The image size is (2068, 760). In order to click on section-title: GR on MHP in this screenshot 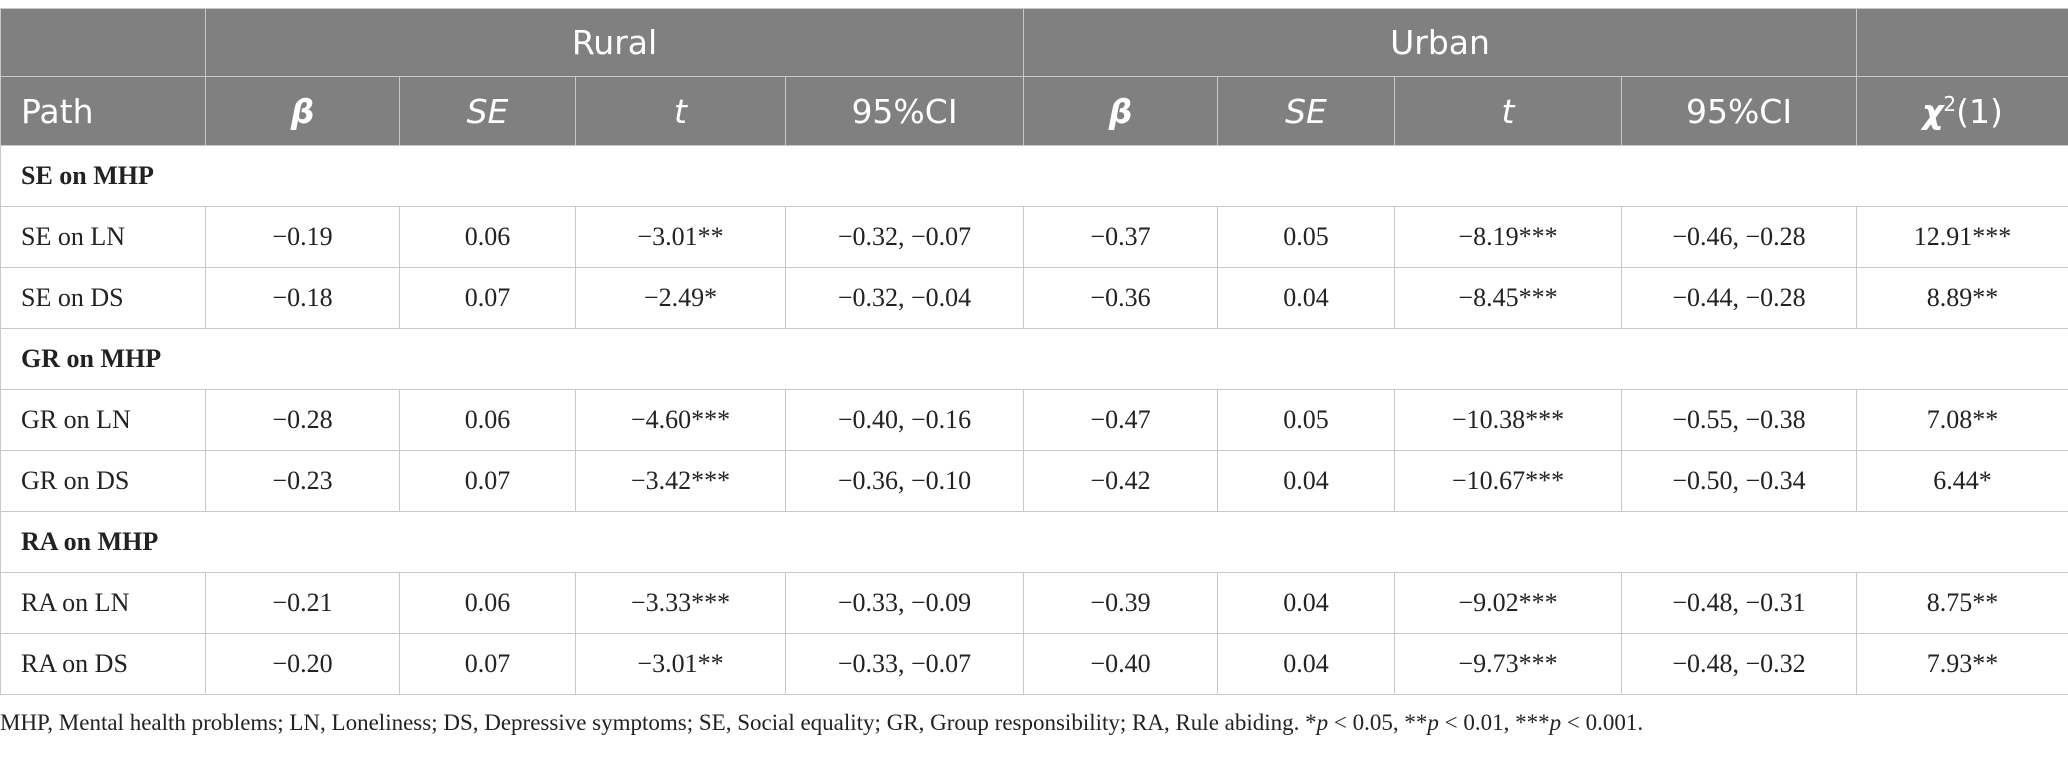, I will do `click(1034, 359)`.